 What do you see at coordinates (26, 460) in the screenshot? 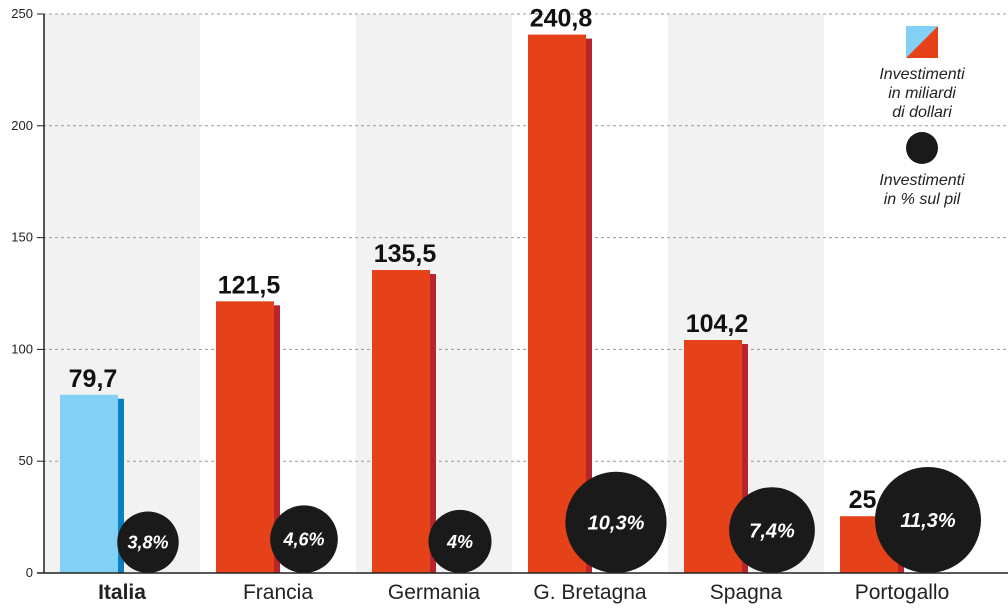
I see `y-tick-label: 50` at bounding box center [26, 460].